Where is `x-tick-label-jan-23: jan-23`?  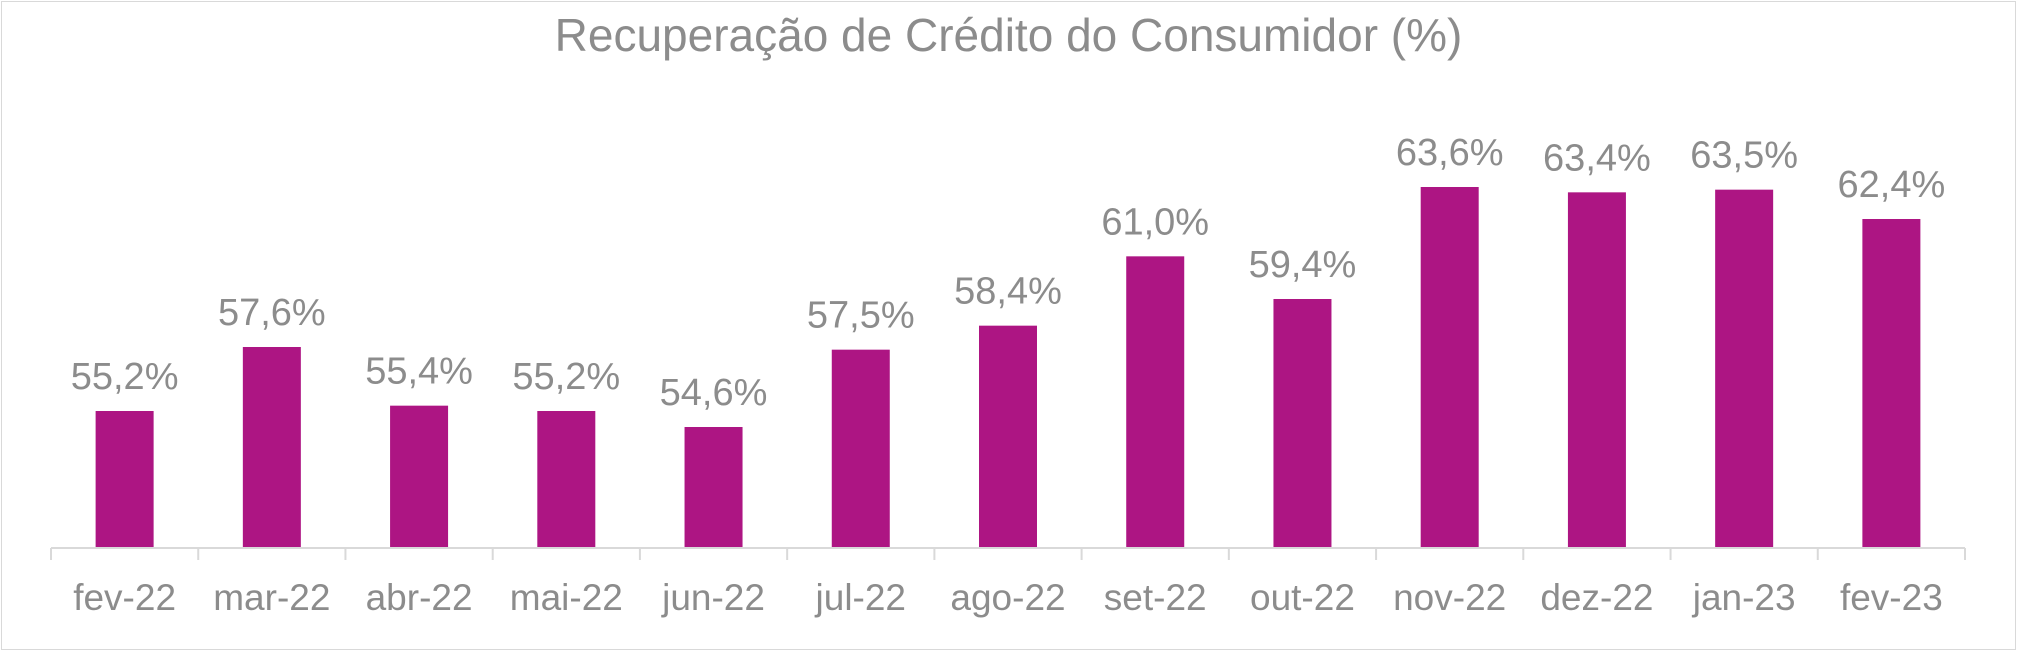
x-tick-label-jan-23: jan-23 is located at coordinates (1744, 597).